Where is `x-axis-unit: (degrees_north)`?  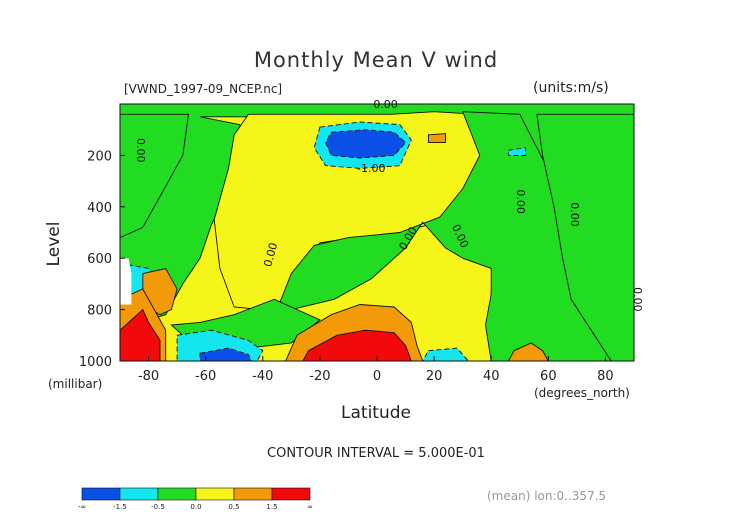 x-axis-unit: (degrees_north) is located at coordinates (582, 393).